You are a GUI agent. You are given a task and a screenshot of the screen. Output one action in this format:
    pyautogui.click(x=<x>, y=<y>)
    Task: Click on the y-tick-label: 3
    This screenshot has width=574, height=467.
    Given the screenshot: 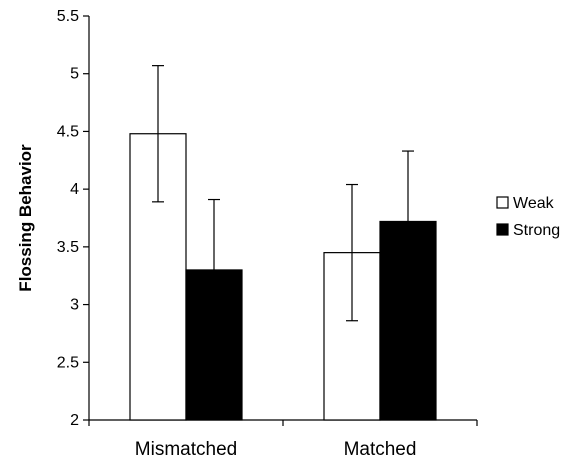 What is the action you would take?
    pyautogui.click(x=74, y=305)
    